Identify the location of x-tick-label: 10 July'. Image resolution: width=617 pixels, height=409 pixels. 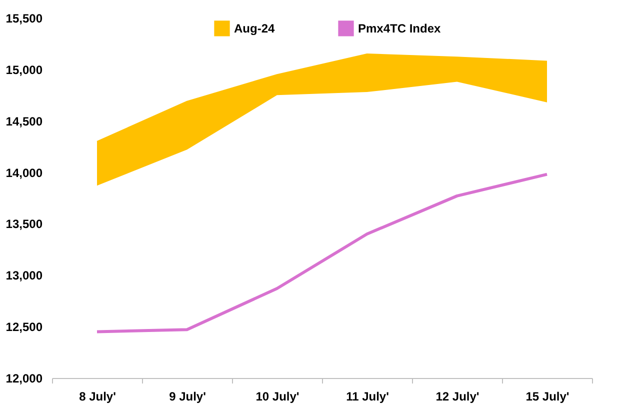
(278, 397).